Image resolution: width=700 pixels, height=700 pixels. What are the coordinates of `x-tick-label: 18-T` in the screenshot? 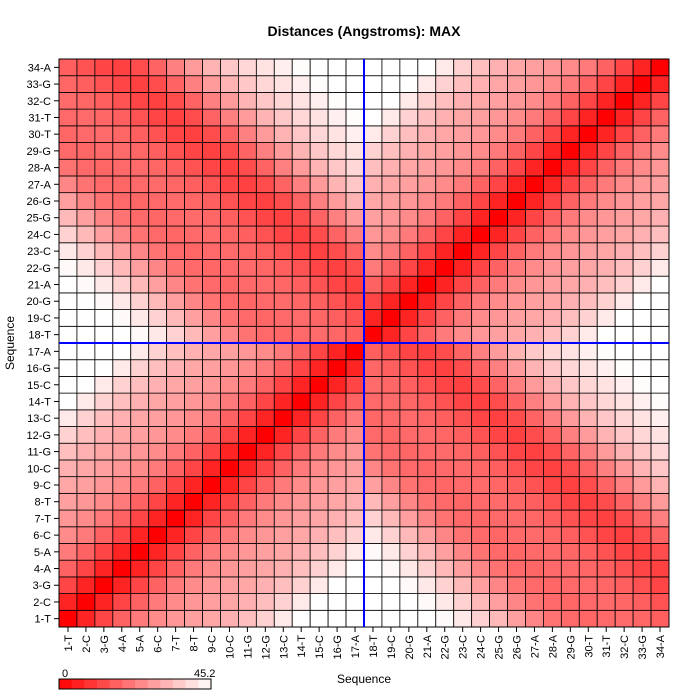 It's located at (374, 646).